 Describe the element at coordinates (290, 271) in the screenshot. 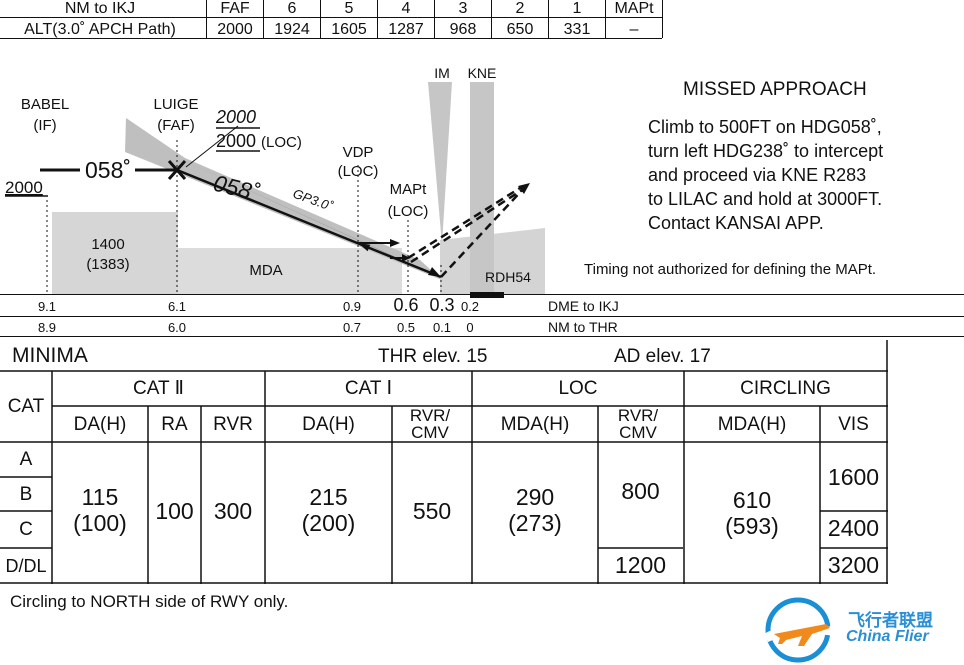

I see `mda-area` at that location.